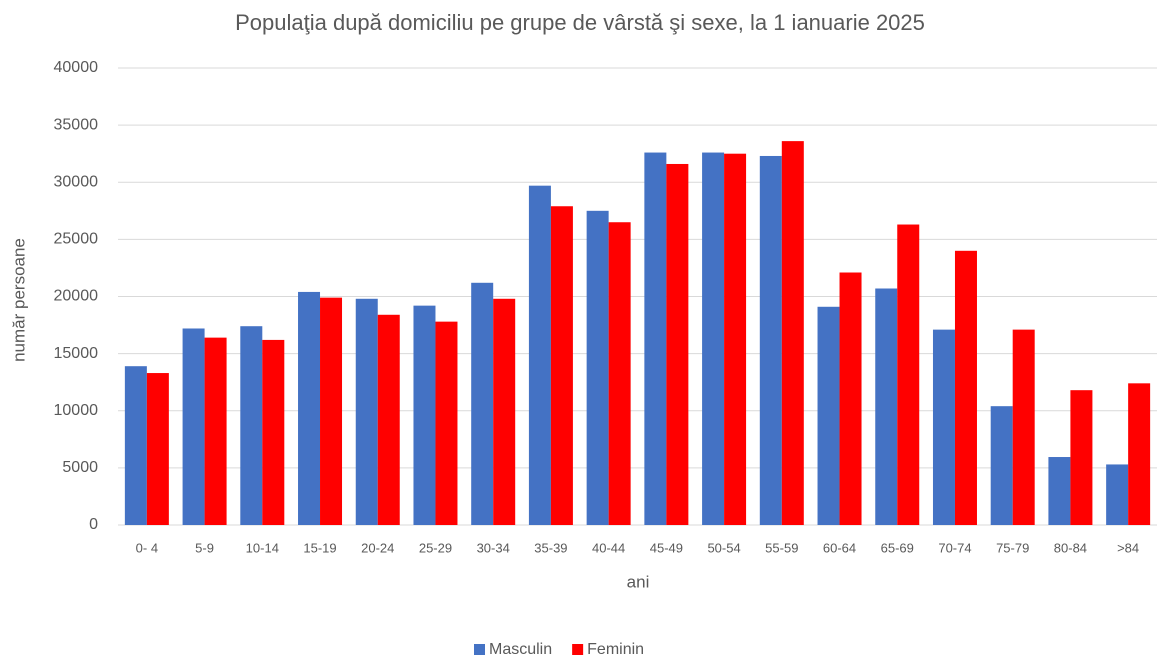  Describe the element at coordinates (550, 547) in the screenshot. I see `x-tick-label: 35-39` at that location.